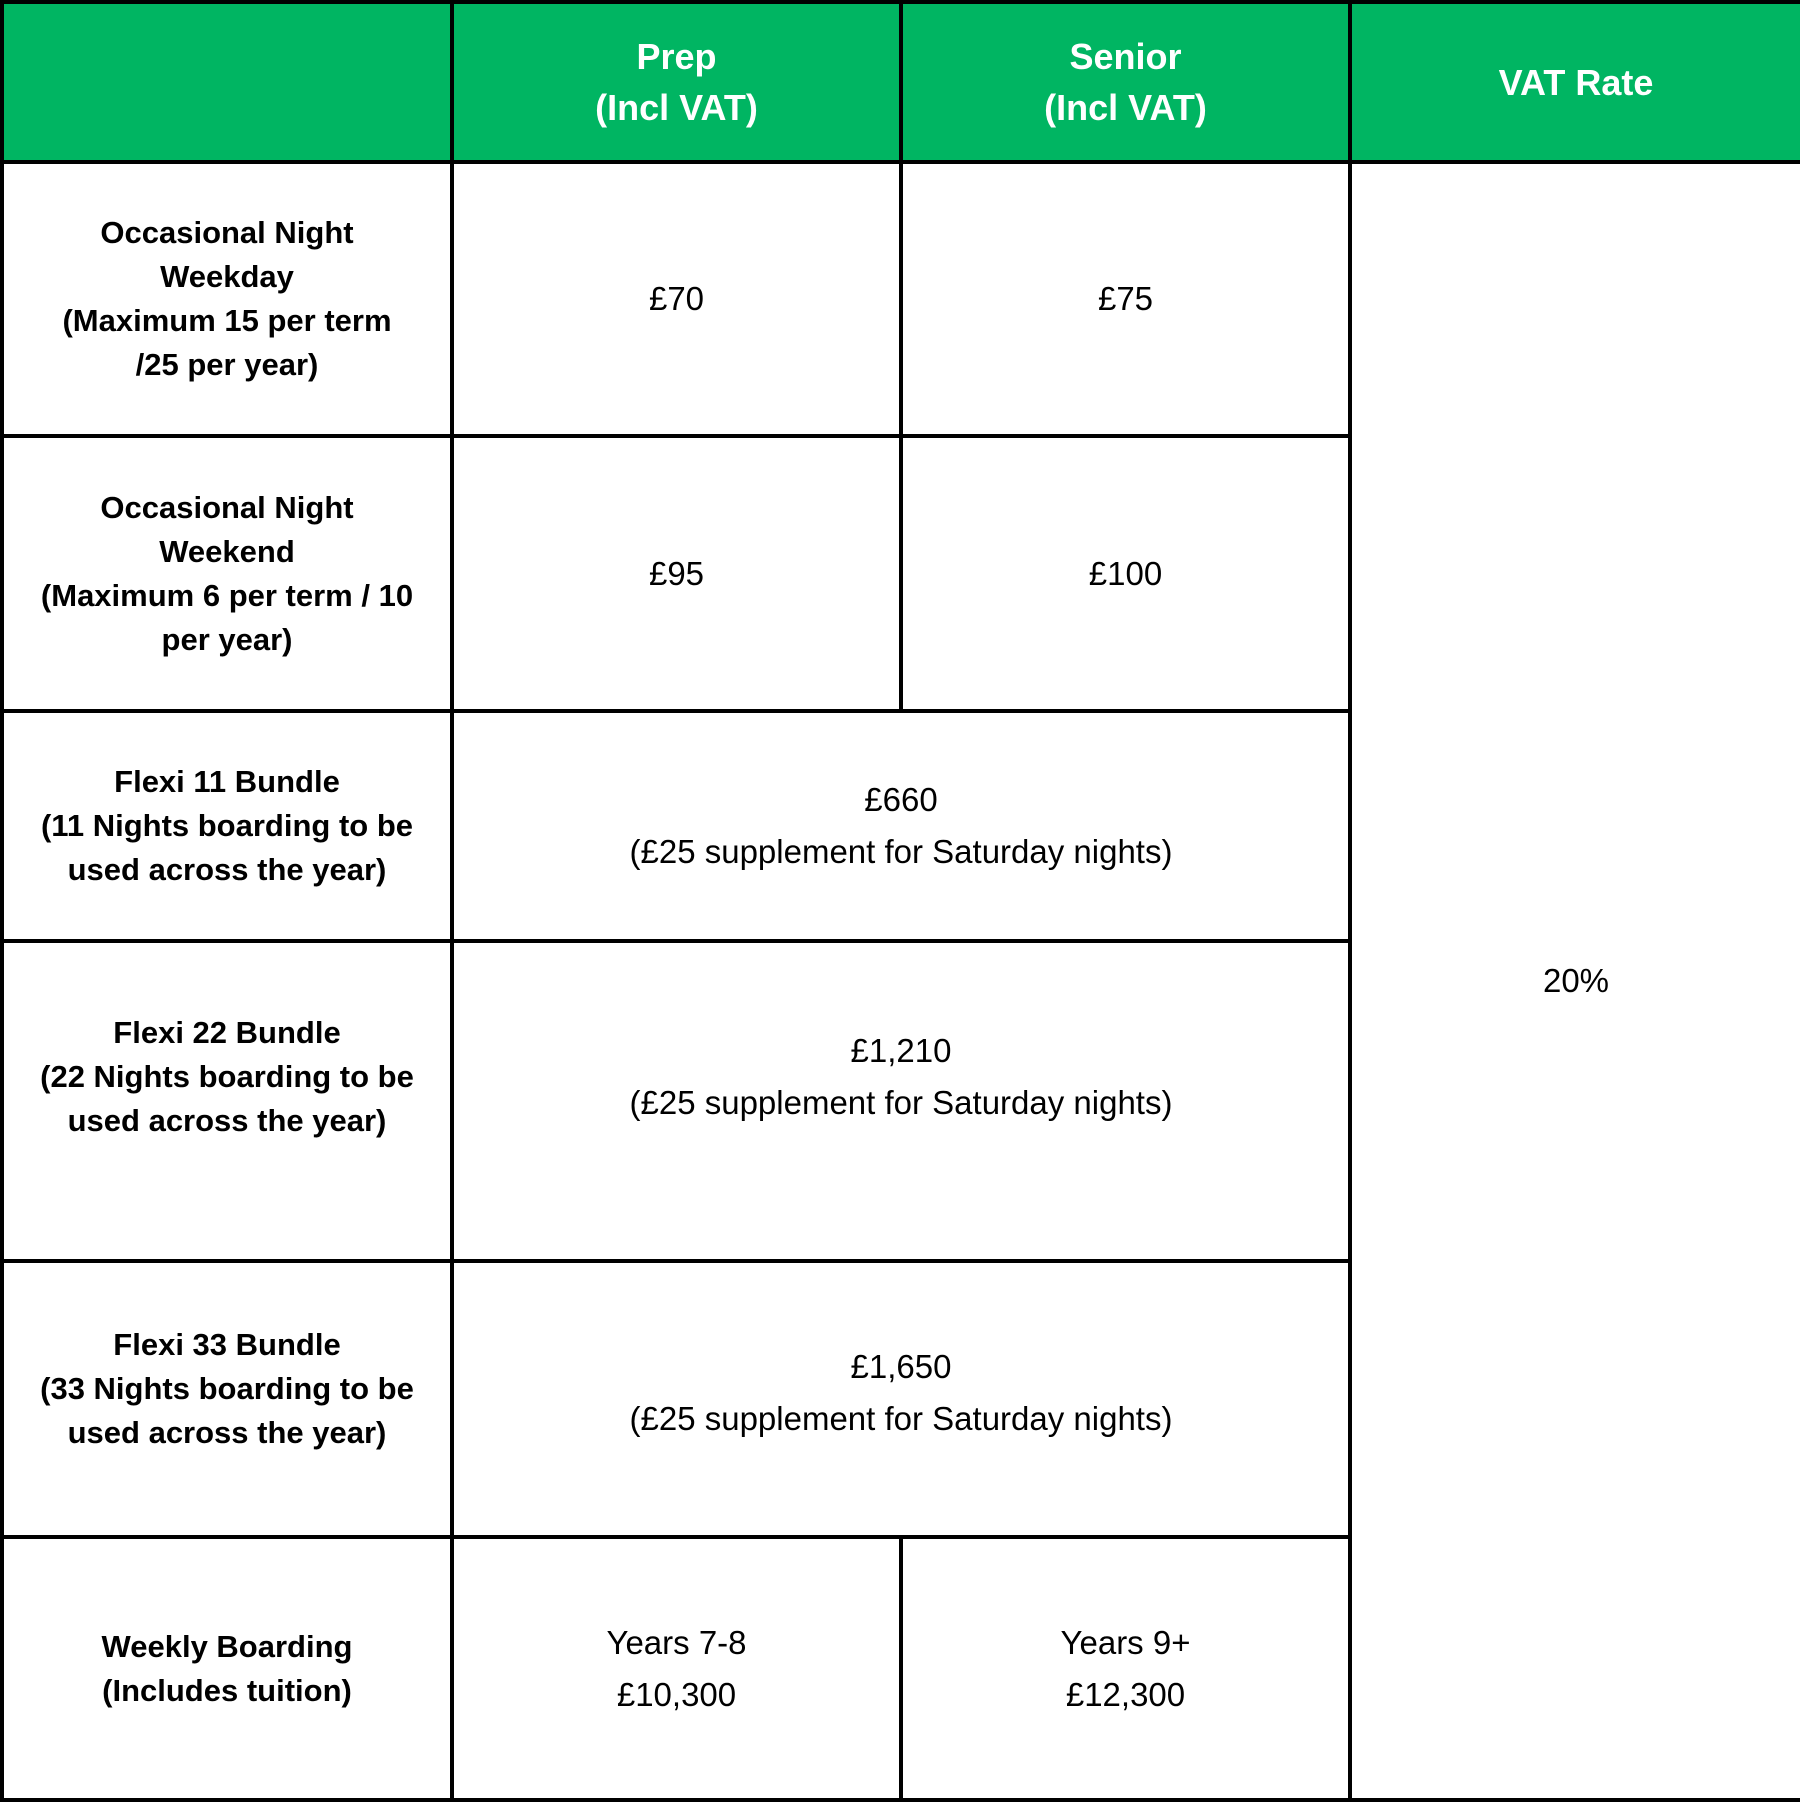 The height and width of the screenshot is (1802, 1800). I want to click on price: £1,210, so click(901, 1050).